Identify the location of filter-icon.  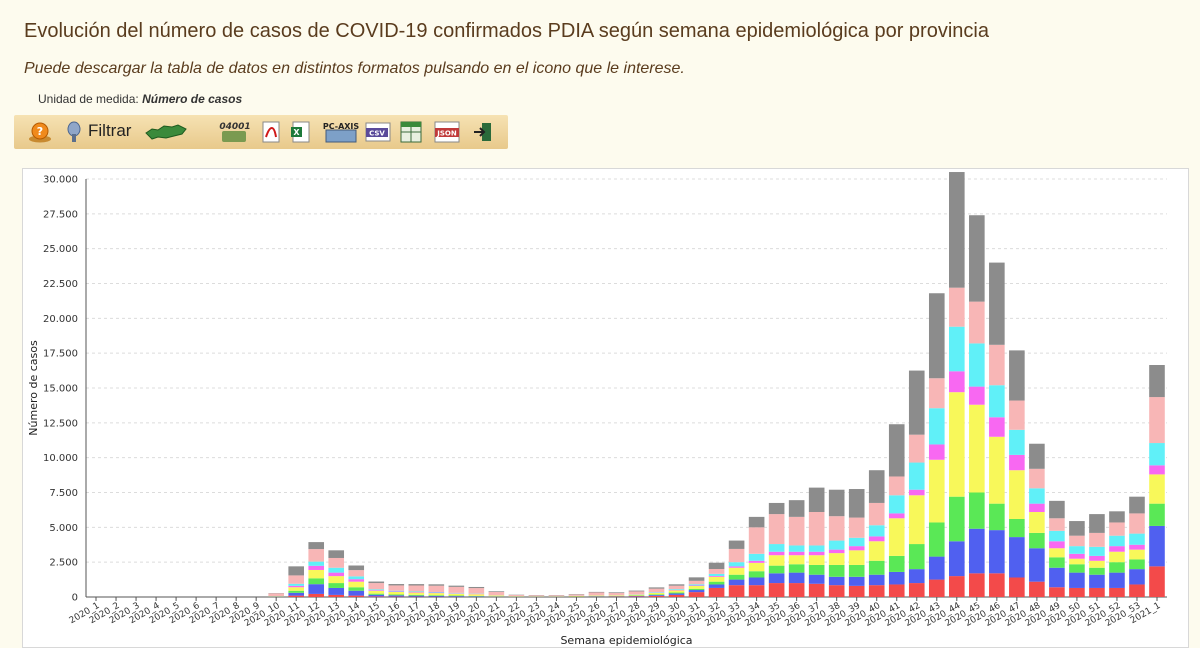
(74, 132).